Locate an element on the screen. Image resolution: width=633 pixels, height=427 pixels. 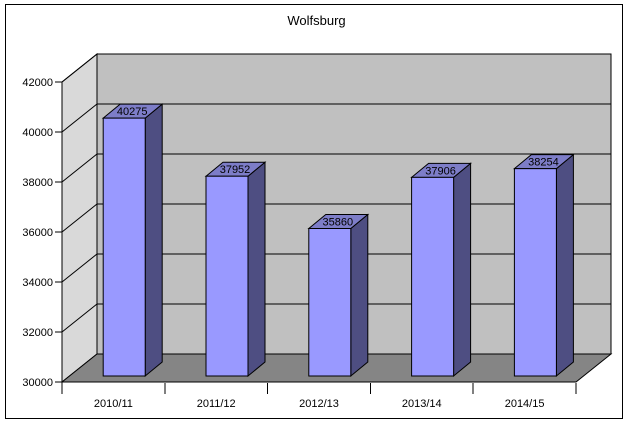
bar-value-label: 40275 is located at coordinates (132, 112).